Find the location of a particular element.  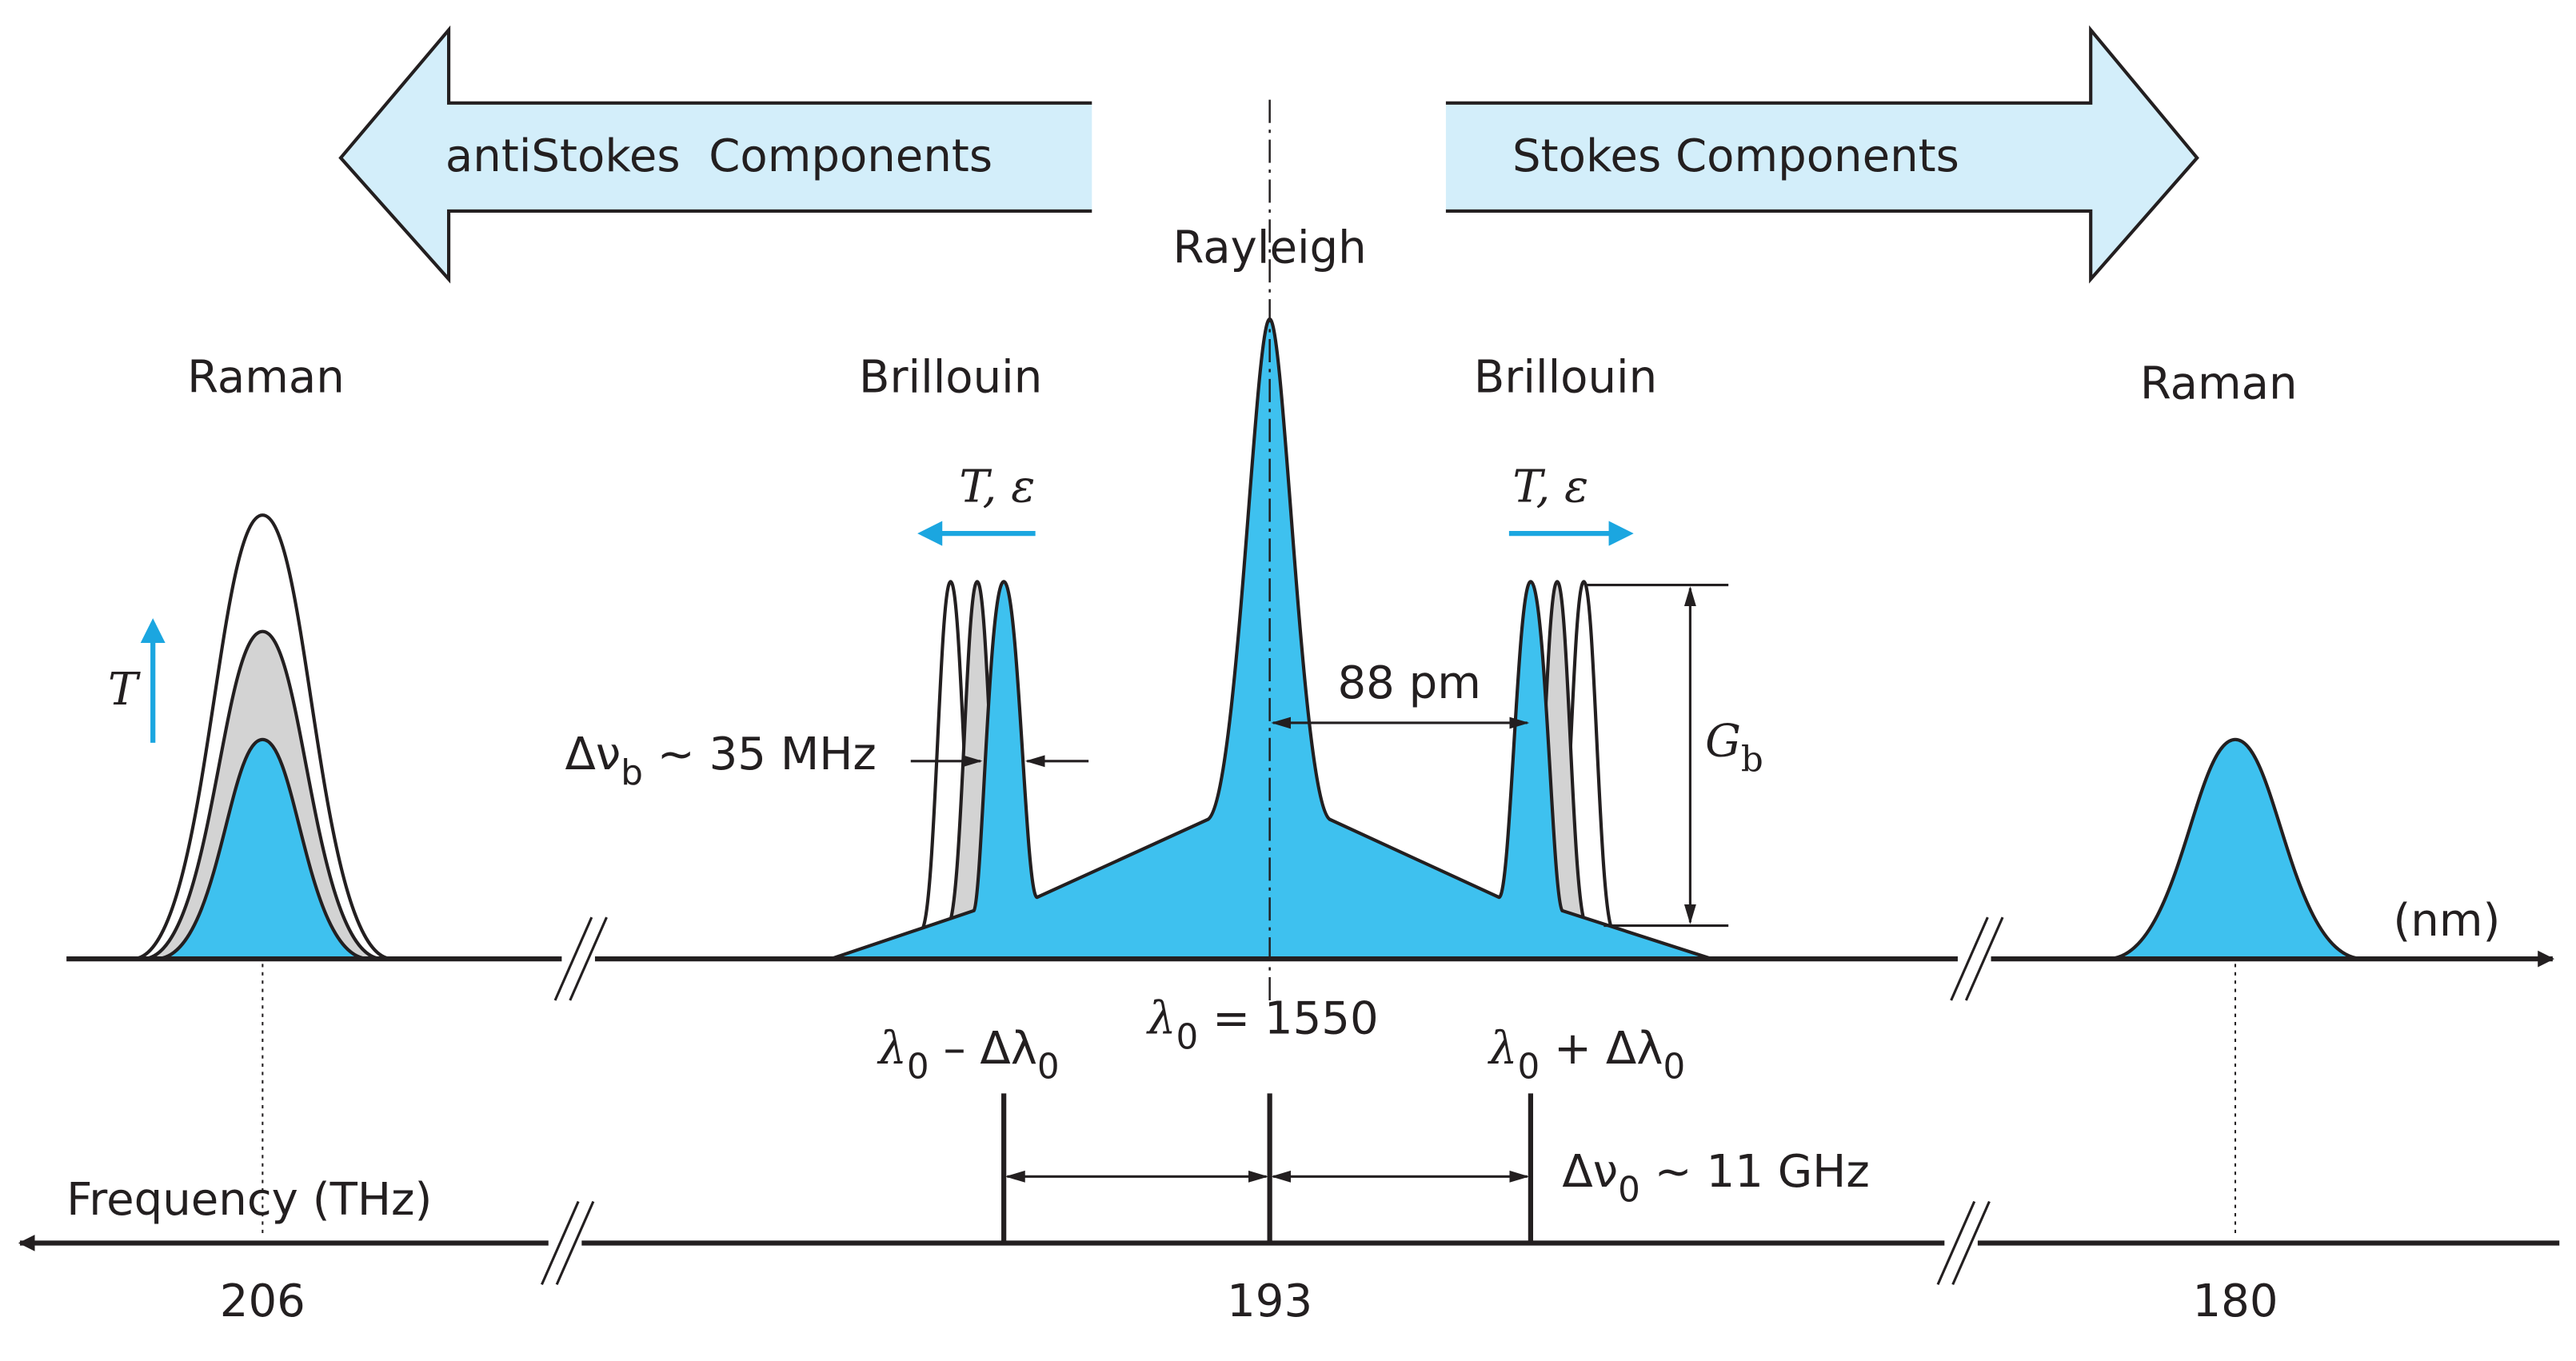

peak-label: Rayleigh is located at coordinates (1270, 248).